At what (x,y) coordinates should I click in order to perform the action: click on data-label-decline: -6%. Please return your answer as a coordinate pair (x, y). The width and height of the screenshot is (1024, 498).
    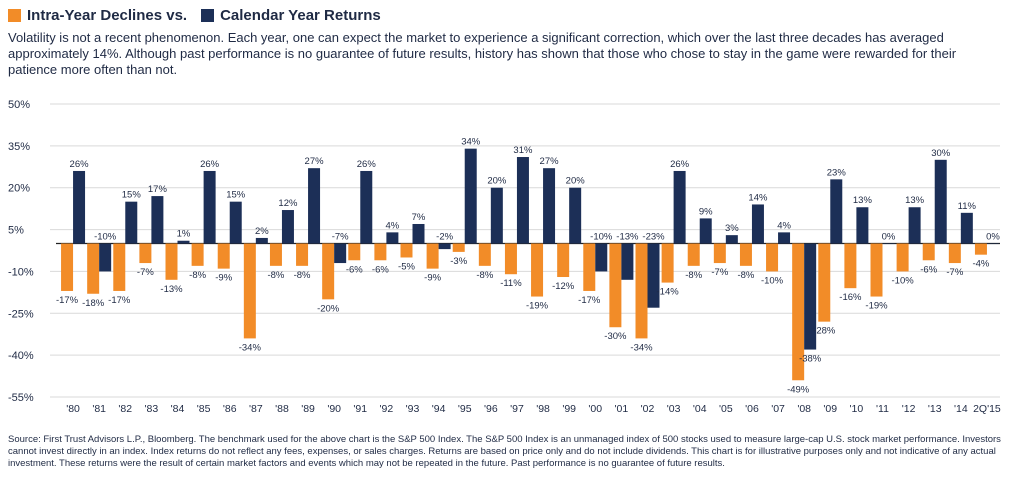
    Looking at the image, I should click on (928, 269).